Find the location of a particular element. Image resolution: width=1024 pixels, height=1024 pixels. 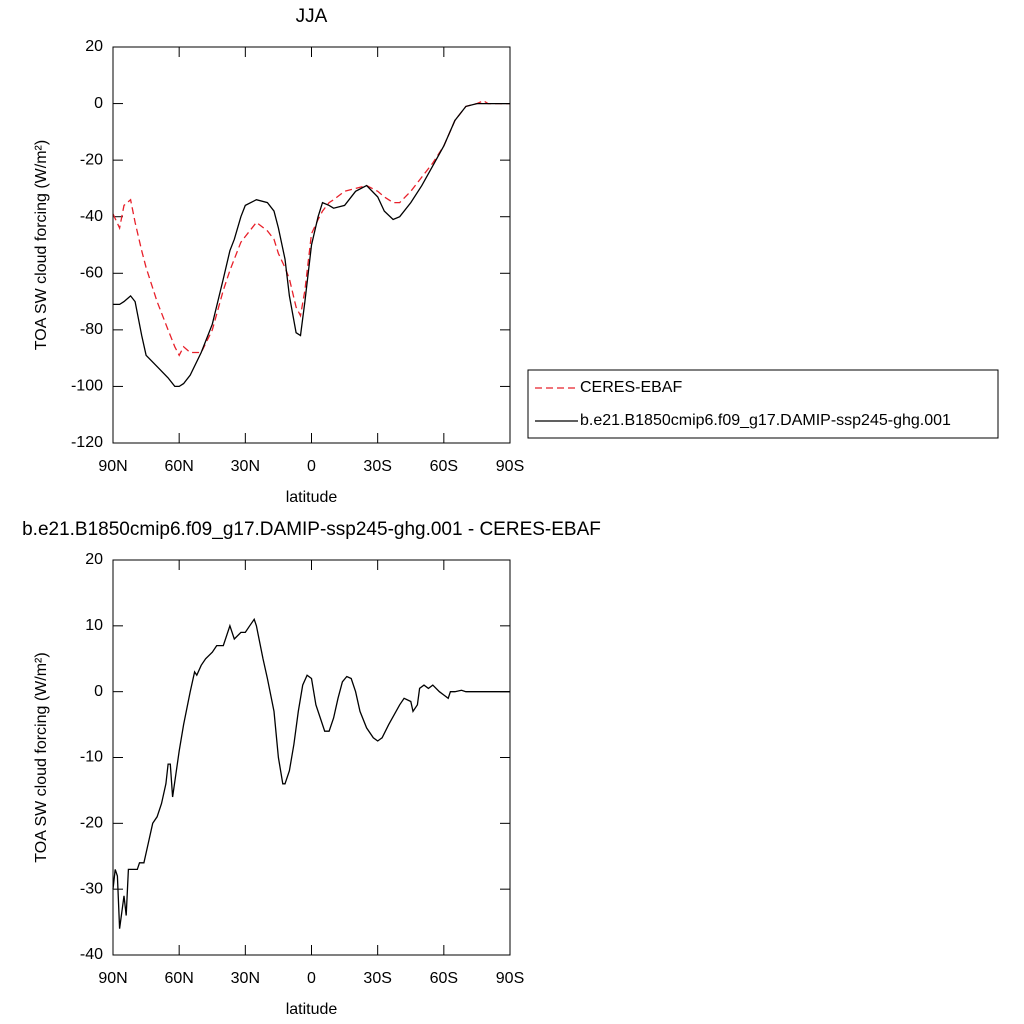

y-tick-label: -80 is located at coordinates (91, 329).